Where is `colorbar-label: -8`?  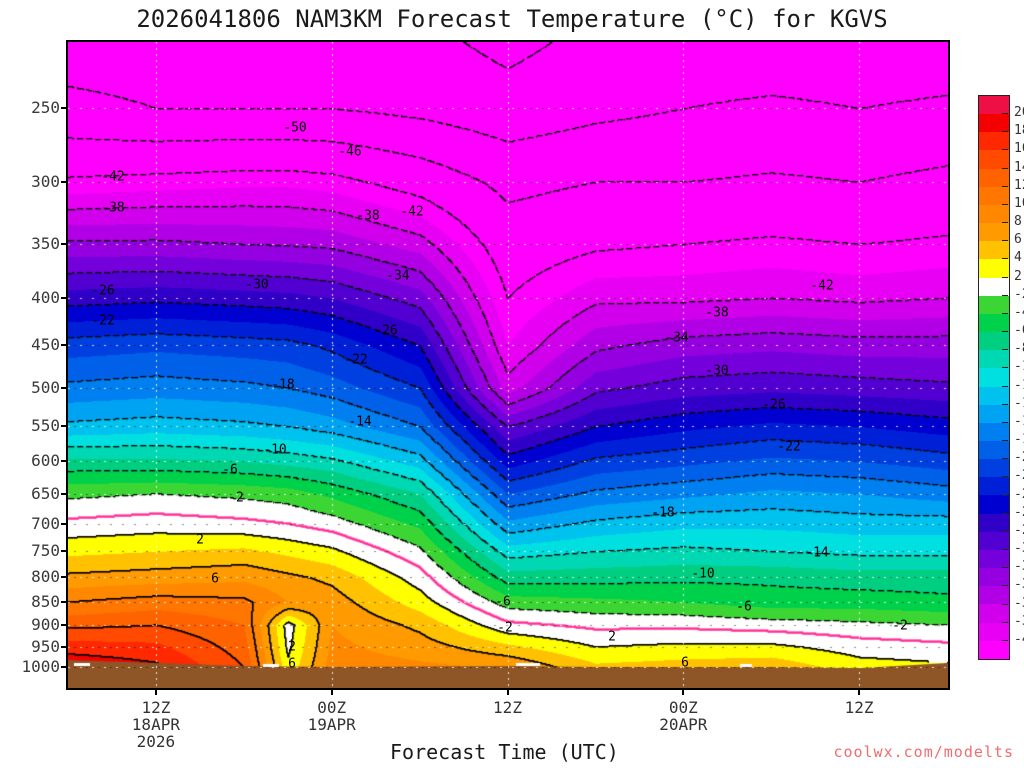 colorbar-label: -8 is located at coordinates (1019, 349).